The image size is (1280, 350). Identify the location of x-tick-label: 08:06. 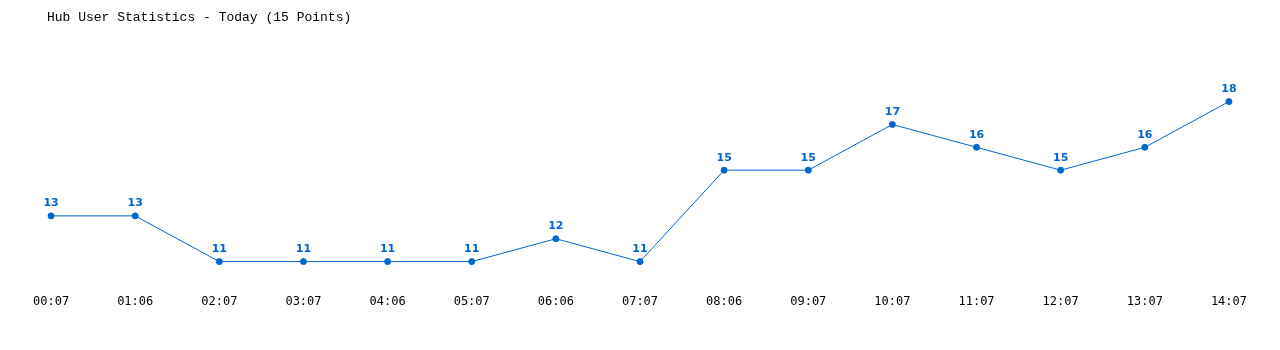
(724, 300).